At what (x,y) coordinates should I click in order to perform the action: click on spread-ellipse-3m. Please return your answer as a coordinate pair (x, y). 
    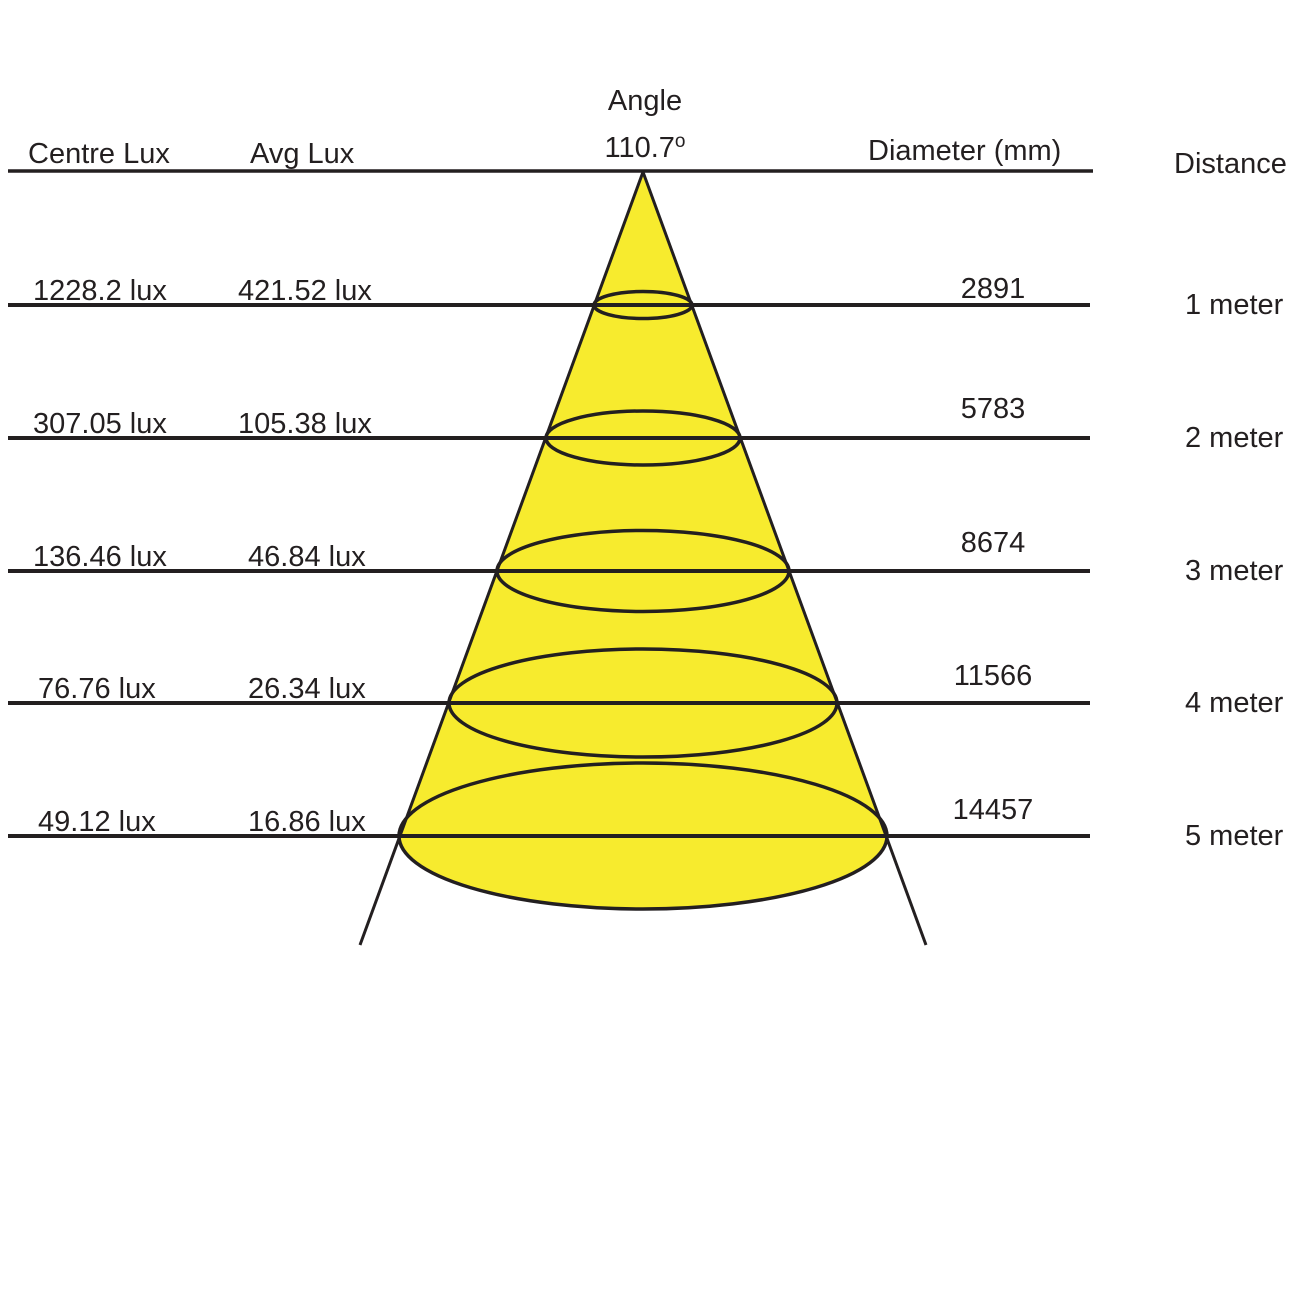
    Looking at the image, I should click on (643, 571).